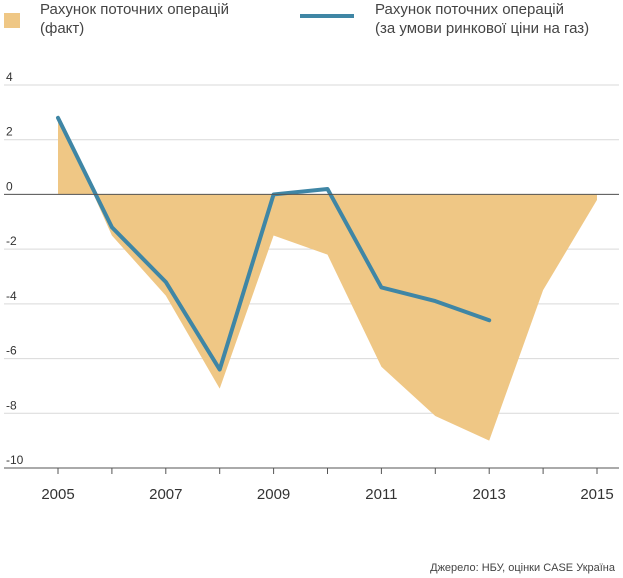 This screenshot has height=578, width=623. I want to click on x-tick-label: 2013, so click(489, 494).